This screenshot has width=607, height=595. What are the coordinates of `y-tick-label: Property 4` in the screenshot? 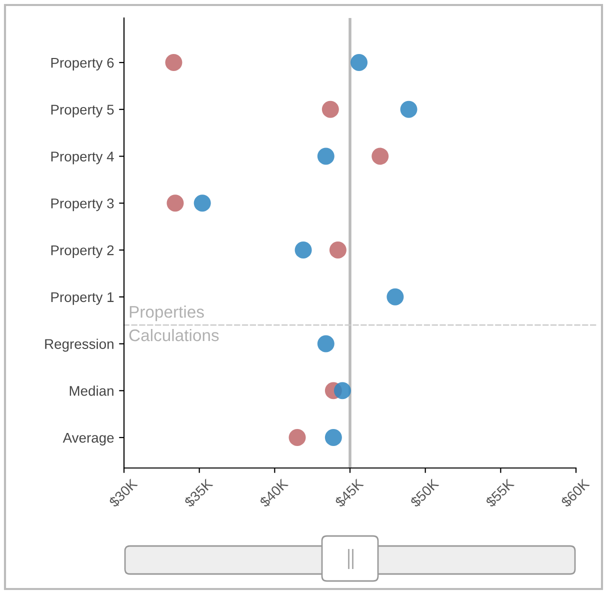 It's located at (82, 158).